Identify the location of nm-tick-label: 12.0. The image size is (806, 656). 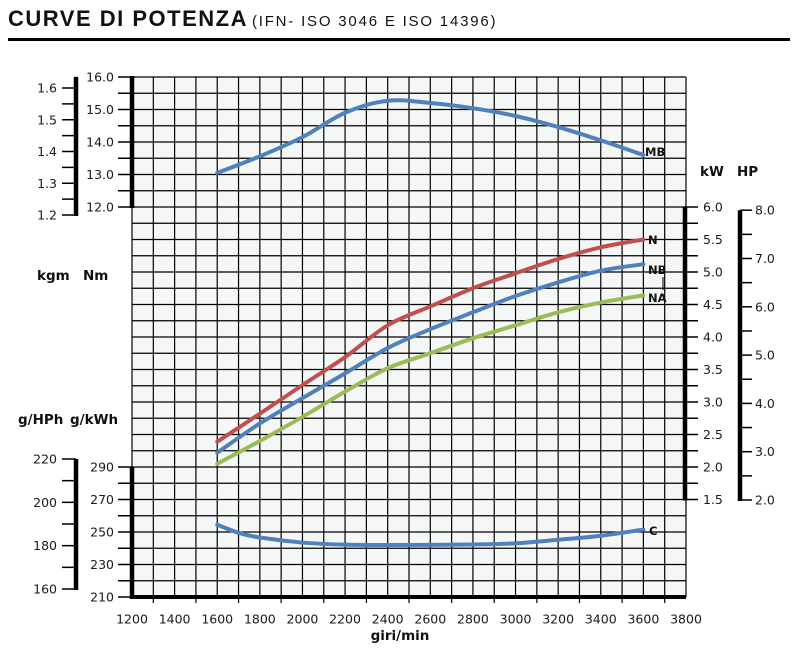
(100, 207).